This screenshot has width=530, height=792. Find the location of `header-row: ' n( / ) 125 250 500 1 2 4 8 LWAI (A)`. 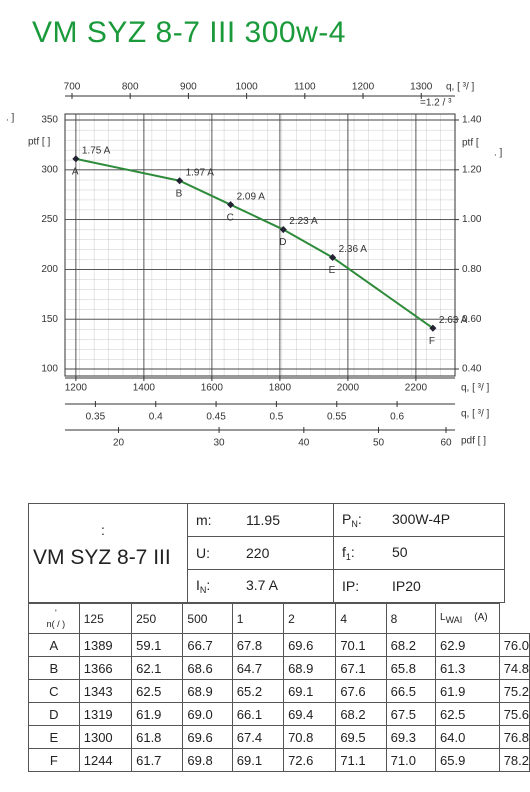

header-row: ' n( / ) 125 250 500 1 2 4 8 LWAI (A) is located at coordinates (279, 618).